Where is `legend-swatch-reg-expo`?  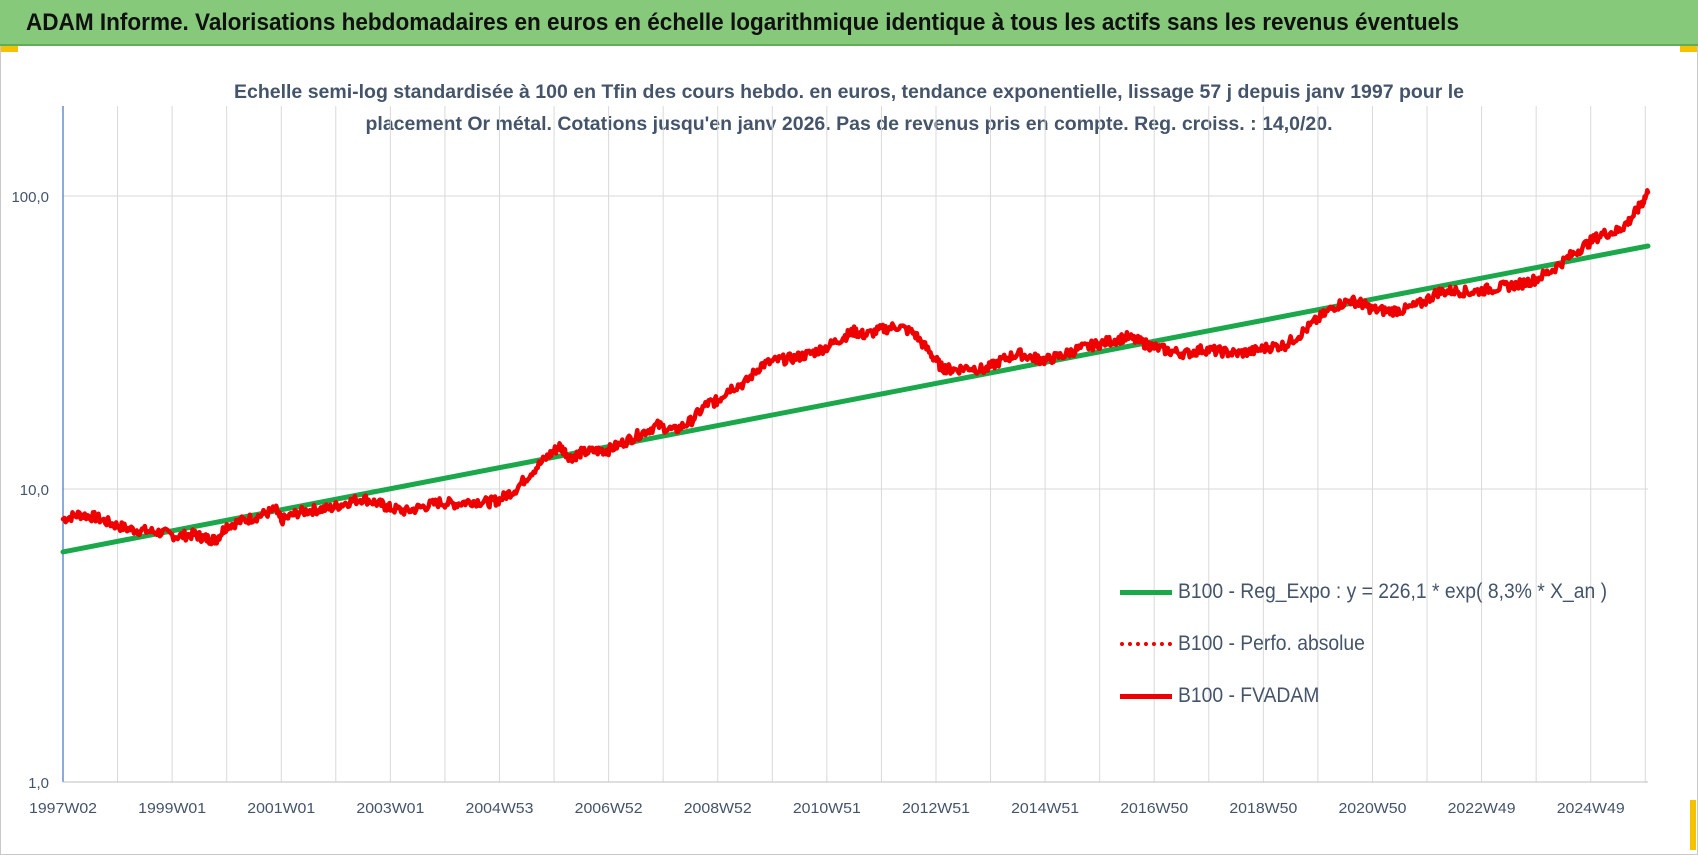
legend-swatch-reg-expo is located at coordinates (1146, 592).